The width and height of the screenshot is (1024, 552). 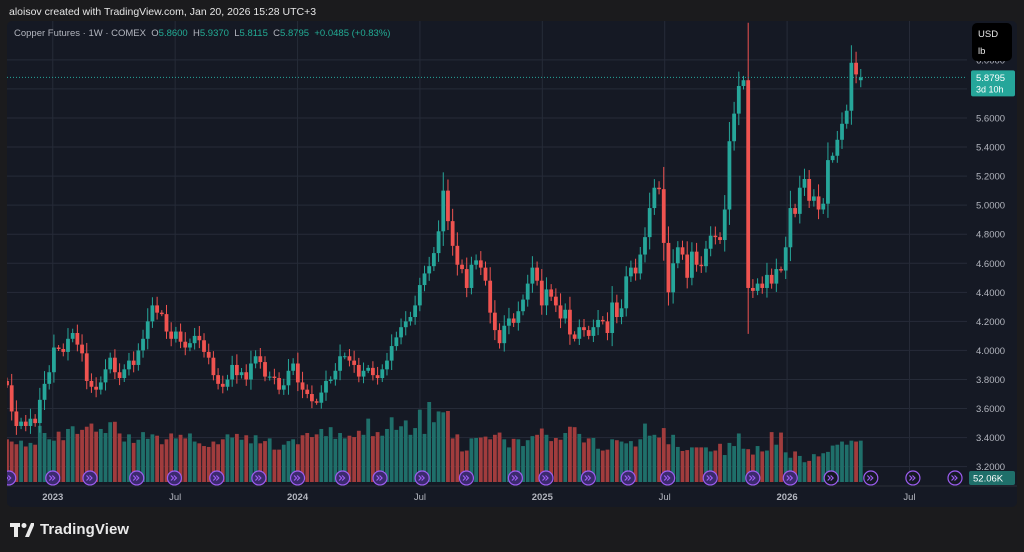 I want to click on price-tick-label: 4.0000, so click(x=990, y=351).